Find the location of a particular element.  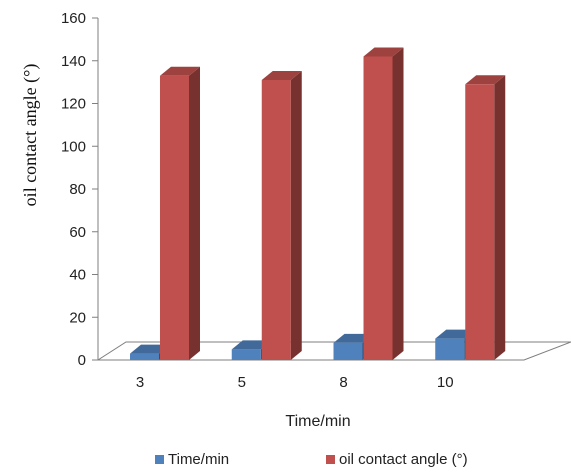

y-axis-title: oil contact angle (°) is located at coordinates (30, 135).